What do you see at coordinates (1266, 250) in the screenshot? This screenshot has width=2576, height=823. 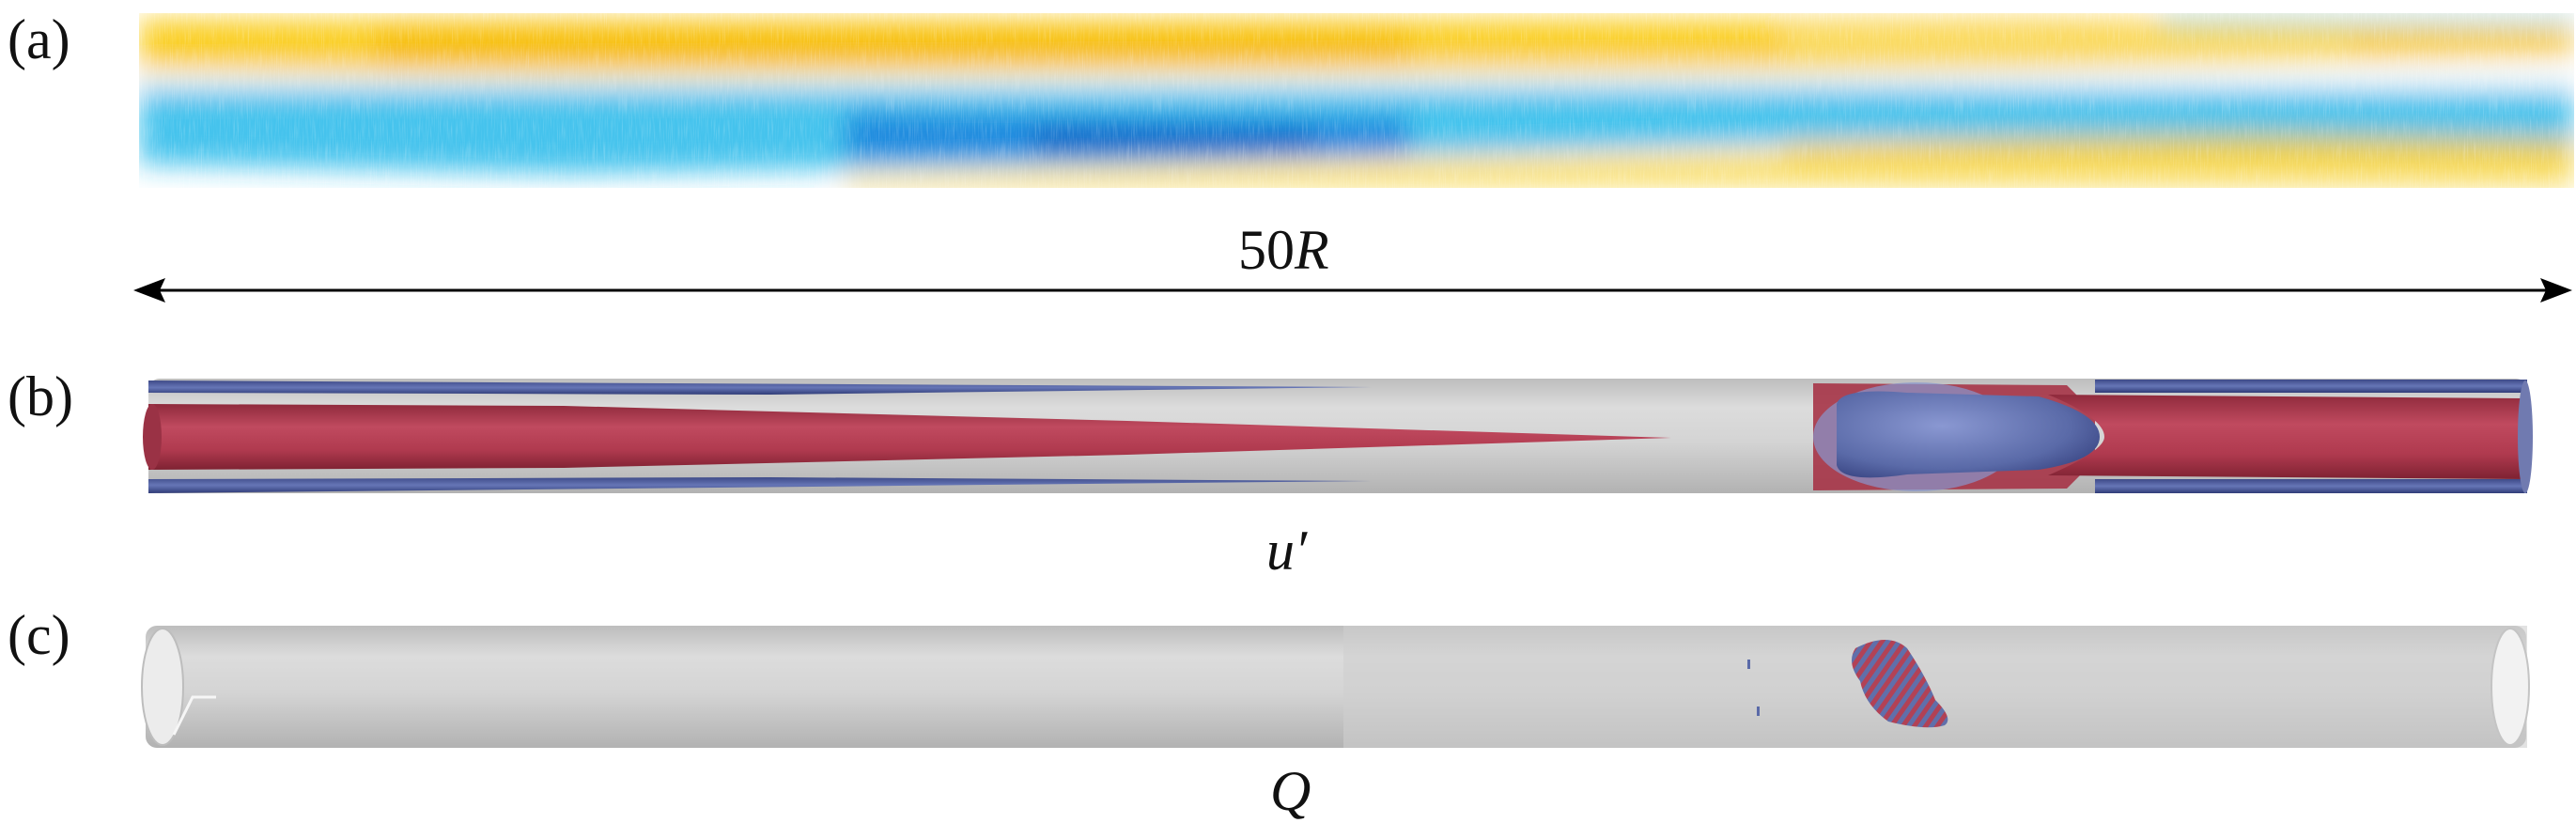 I see `scale-bar-number: 50` at bounding box center [1266, 250].